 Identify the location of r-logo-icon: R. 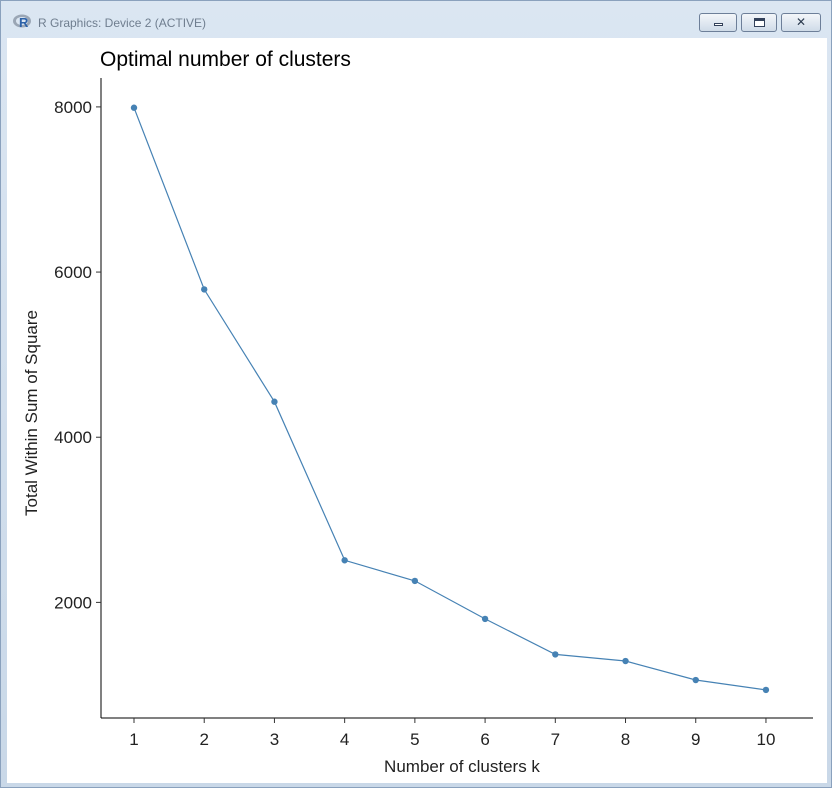
(22, 21).